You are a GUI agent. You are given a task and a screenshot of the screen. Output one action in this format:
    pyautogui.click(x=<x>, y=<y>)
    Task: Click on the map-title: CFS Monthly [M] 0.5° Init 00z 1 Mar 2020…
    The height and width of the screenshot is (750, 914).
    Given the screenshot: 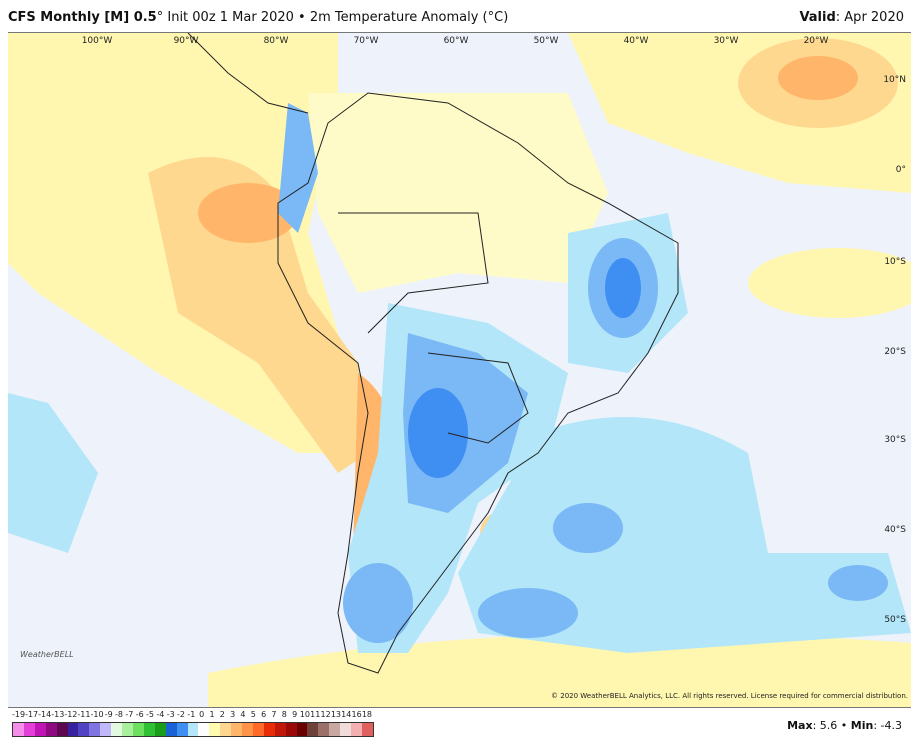 What is the action you would take?
    pyautogui.click(x=258, y=17)
    